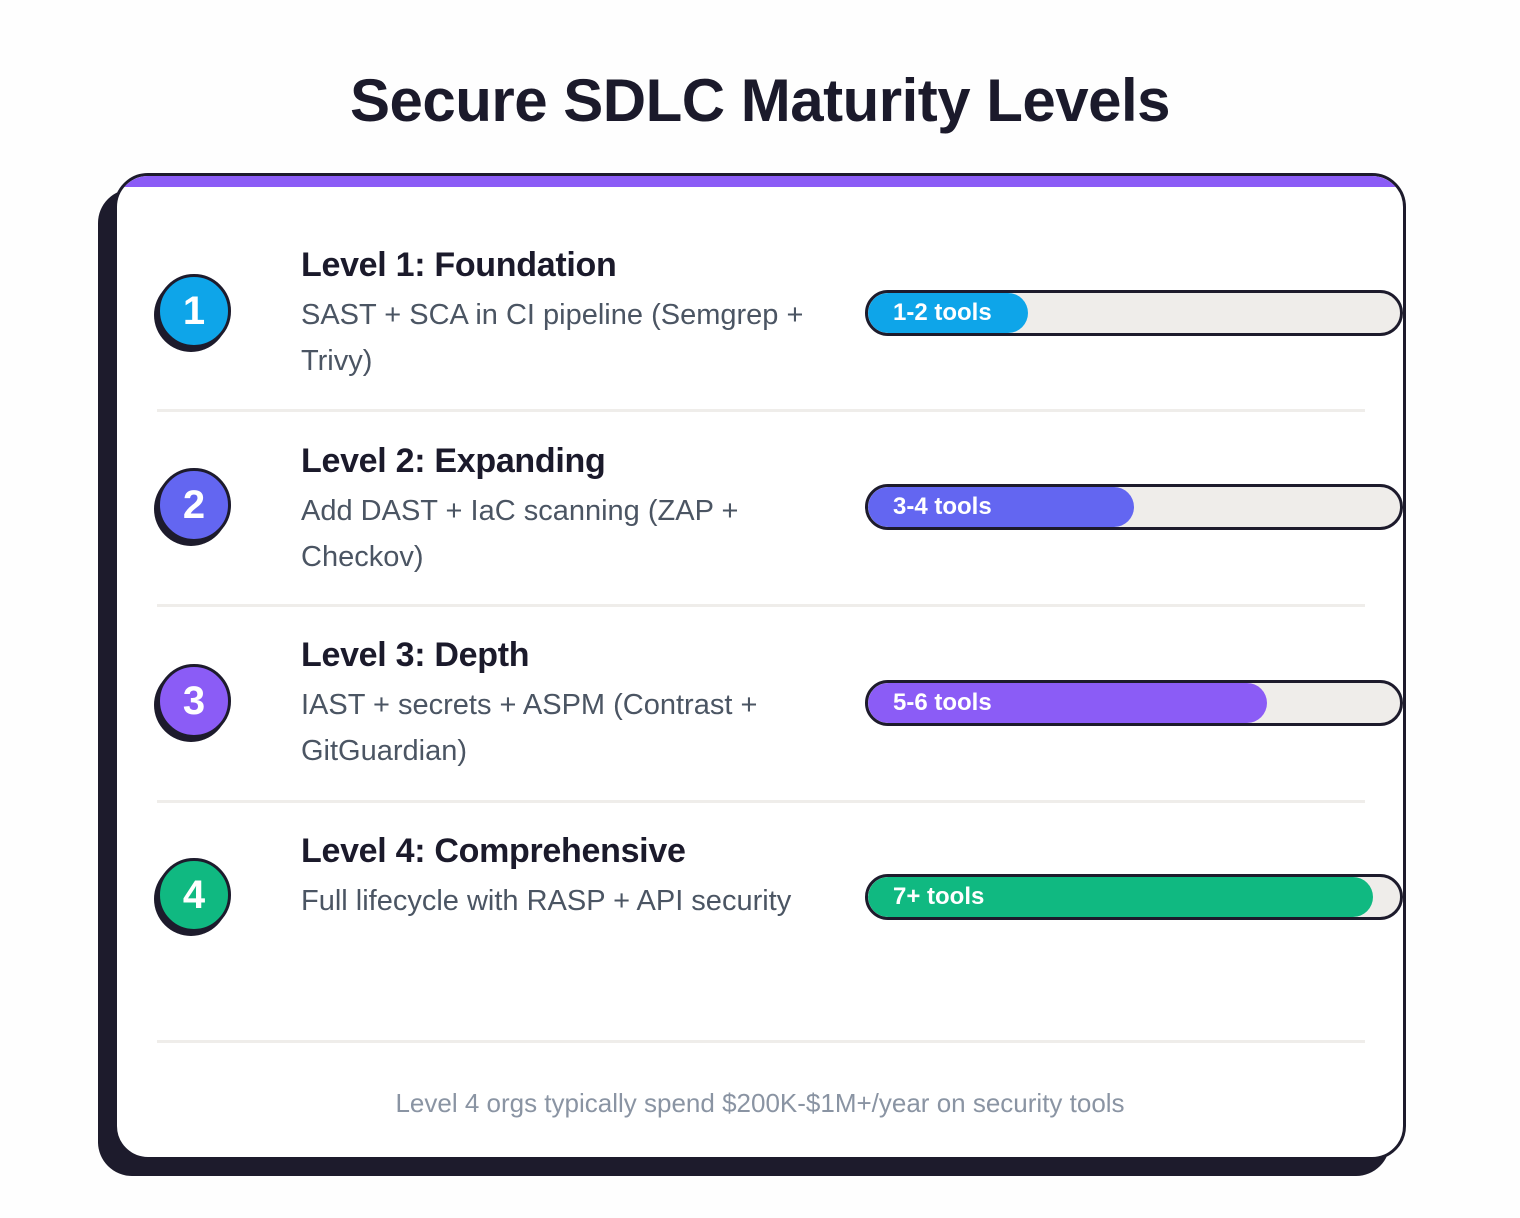  I want to click on progress-bar: 3-4 tools, so click(1134, 507).